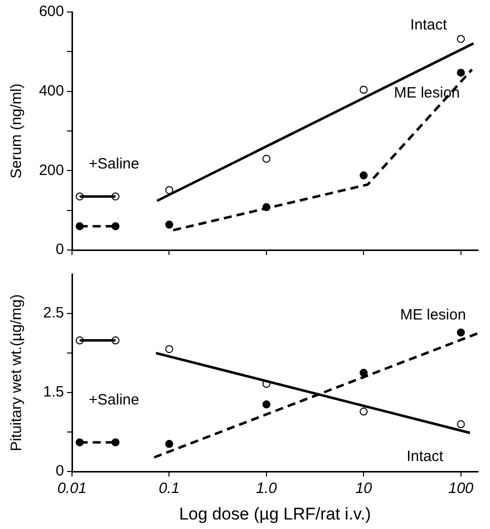 The width and height of the screenshot is (490, 529). What do you see at coordinates (72, 488) in the screenshot?
I see `x-tick-label: 0.01` at bounding box center [72, 488].